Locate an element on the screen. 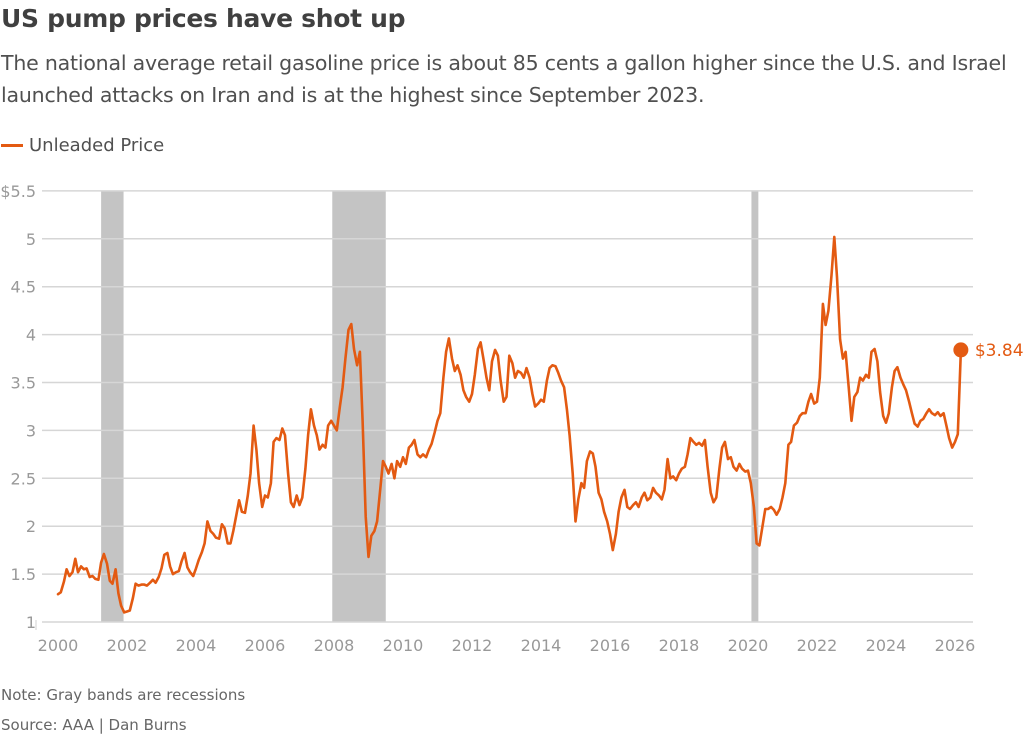  x-tick-label: 2008 is located at coordinates (334, 645).